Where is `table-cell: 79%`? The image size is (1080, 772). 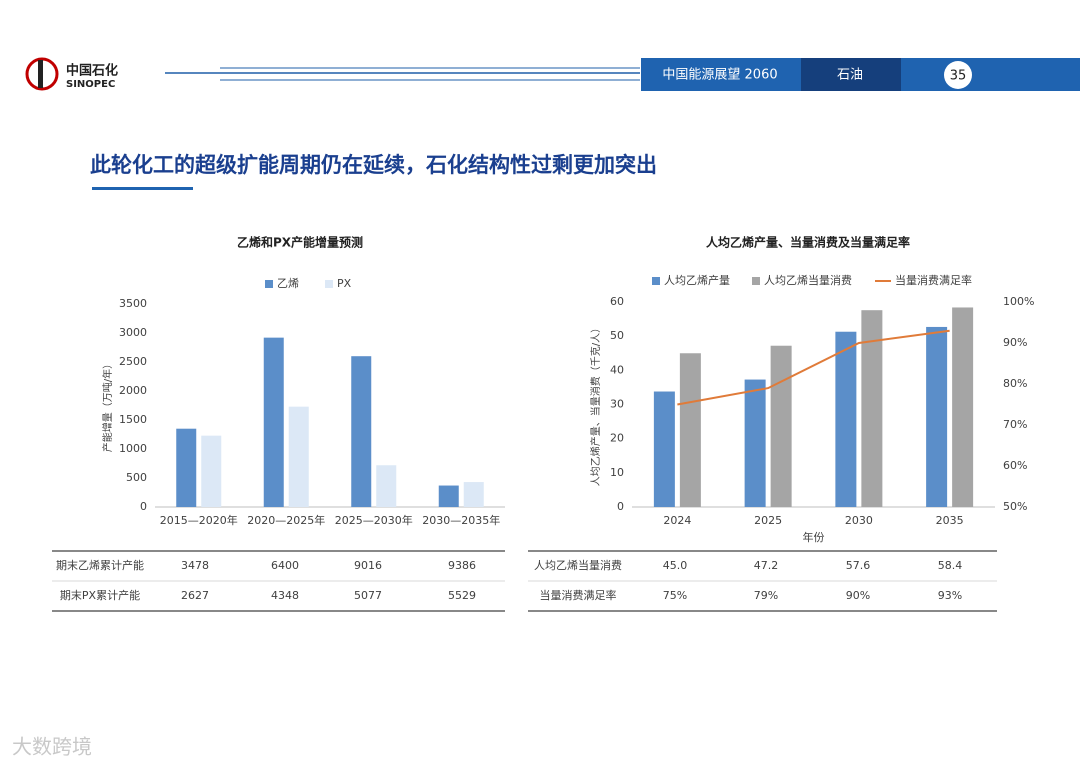 table-cell: 79% is located at coordinates (766, 595).